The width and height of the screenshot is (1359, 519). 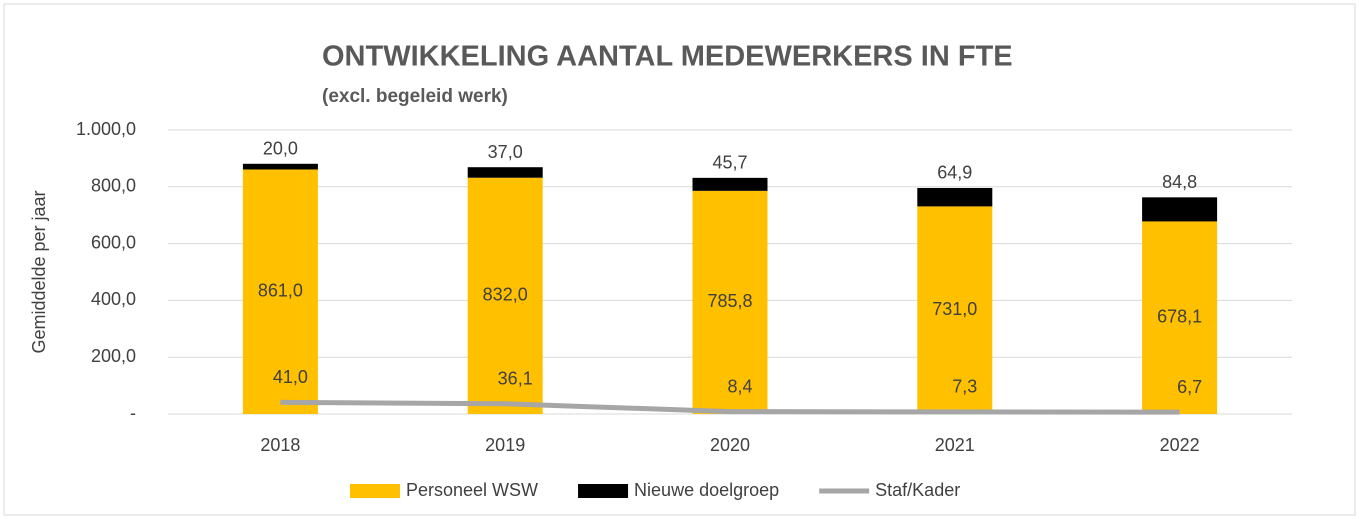 What do you see at coordinates (739, 386) in the screenshot?
I see `data-label: 8,4` at bounding box center [739, 386].